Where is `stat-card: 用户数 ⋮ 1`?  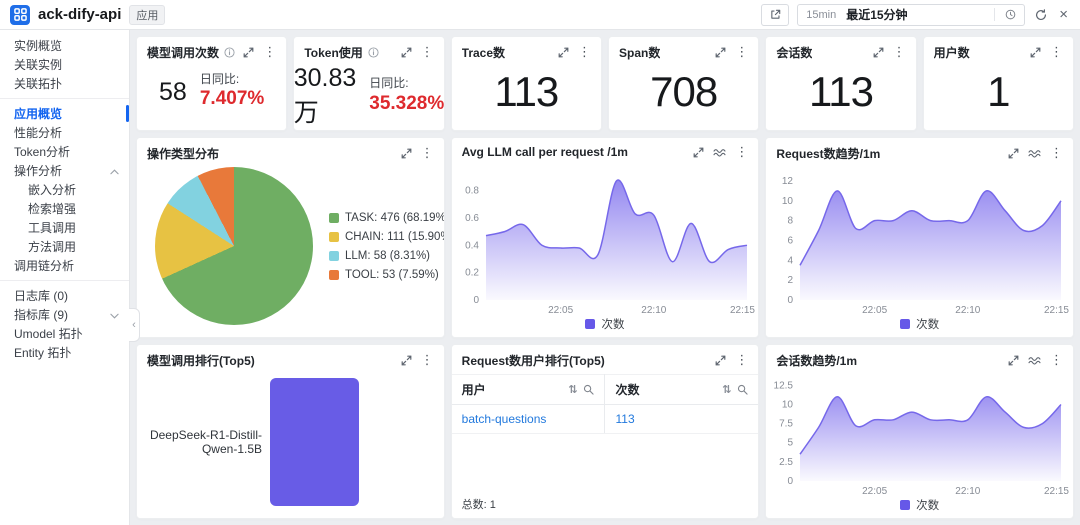 stat-card: 用户数 ⋮ 1 is located at coordinates (998, 83).